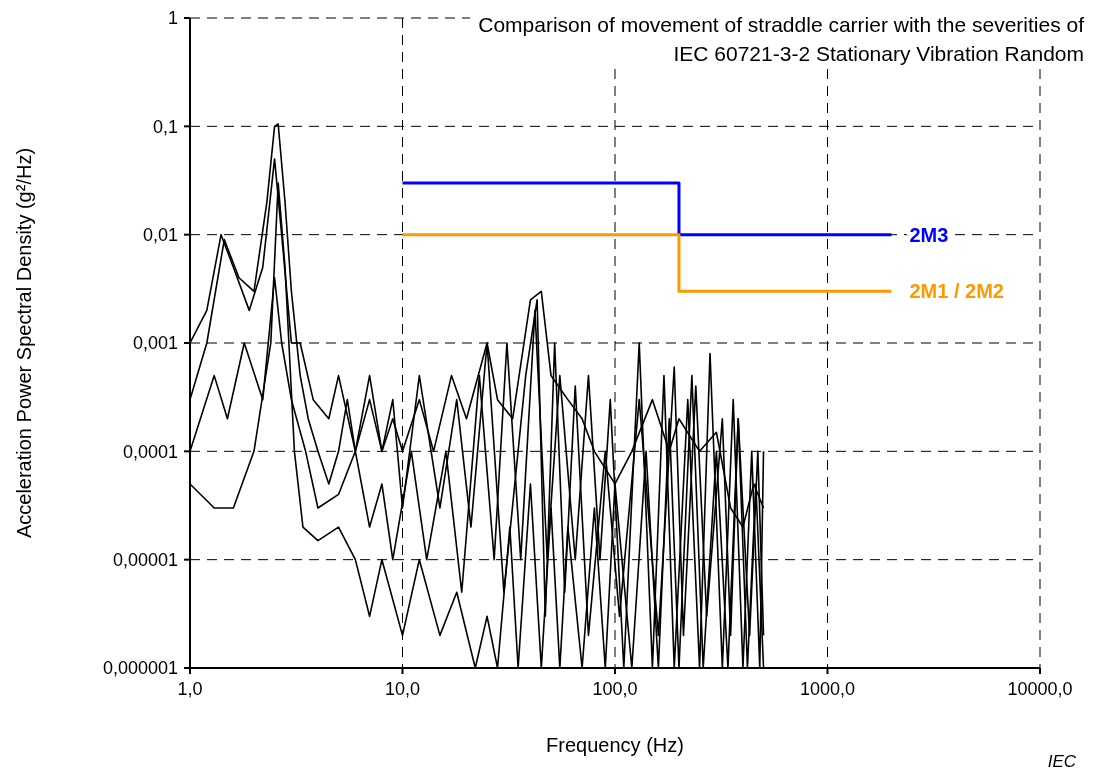 Image resolution: width=1094 pixels, height=774 pixels. I want to click on y-tick-label: 1, so click(172, 18).